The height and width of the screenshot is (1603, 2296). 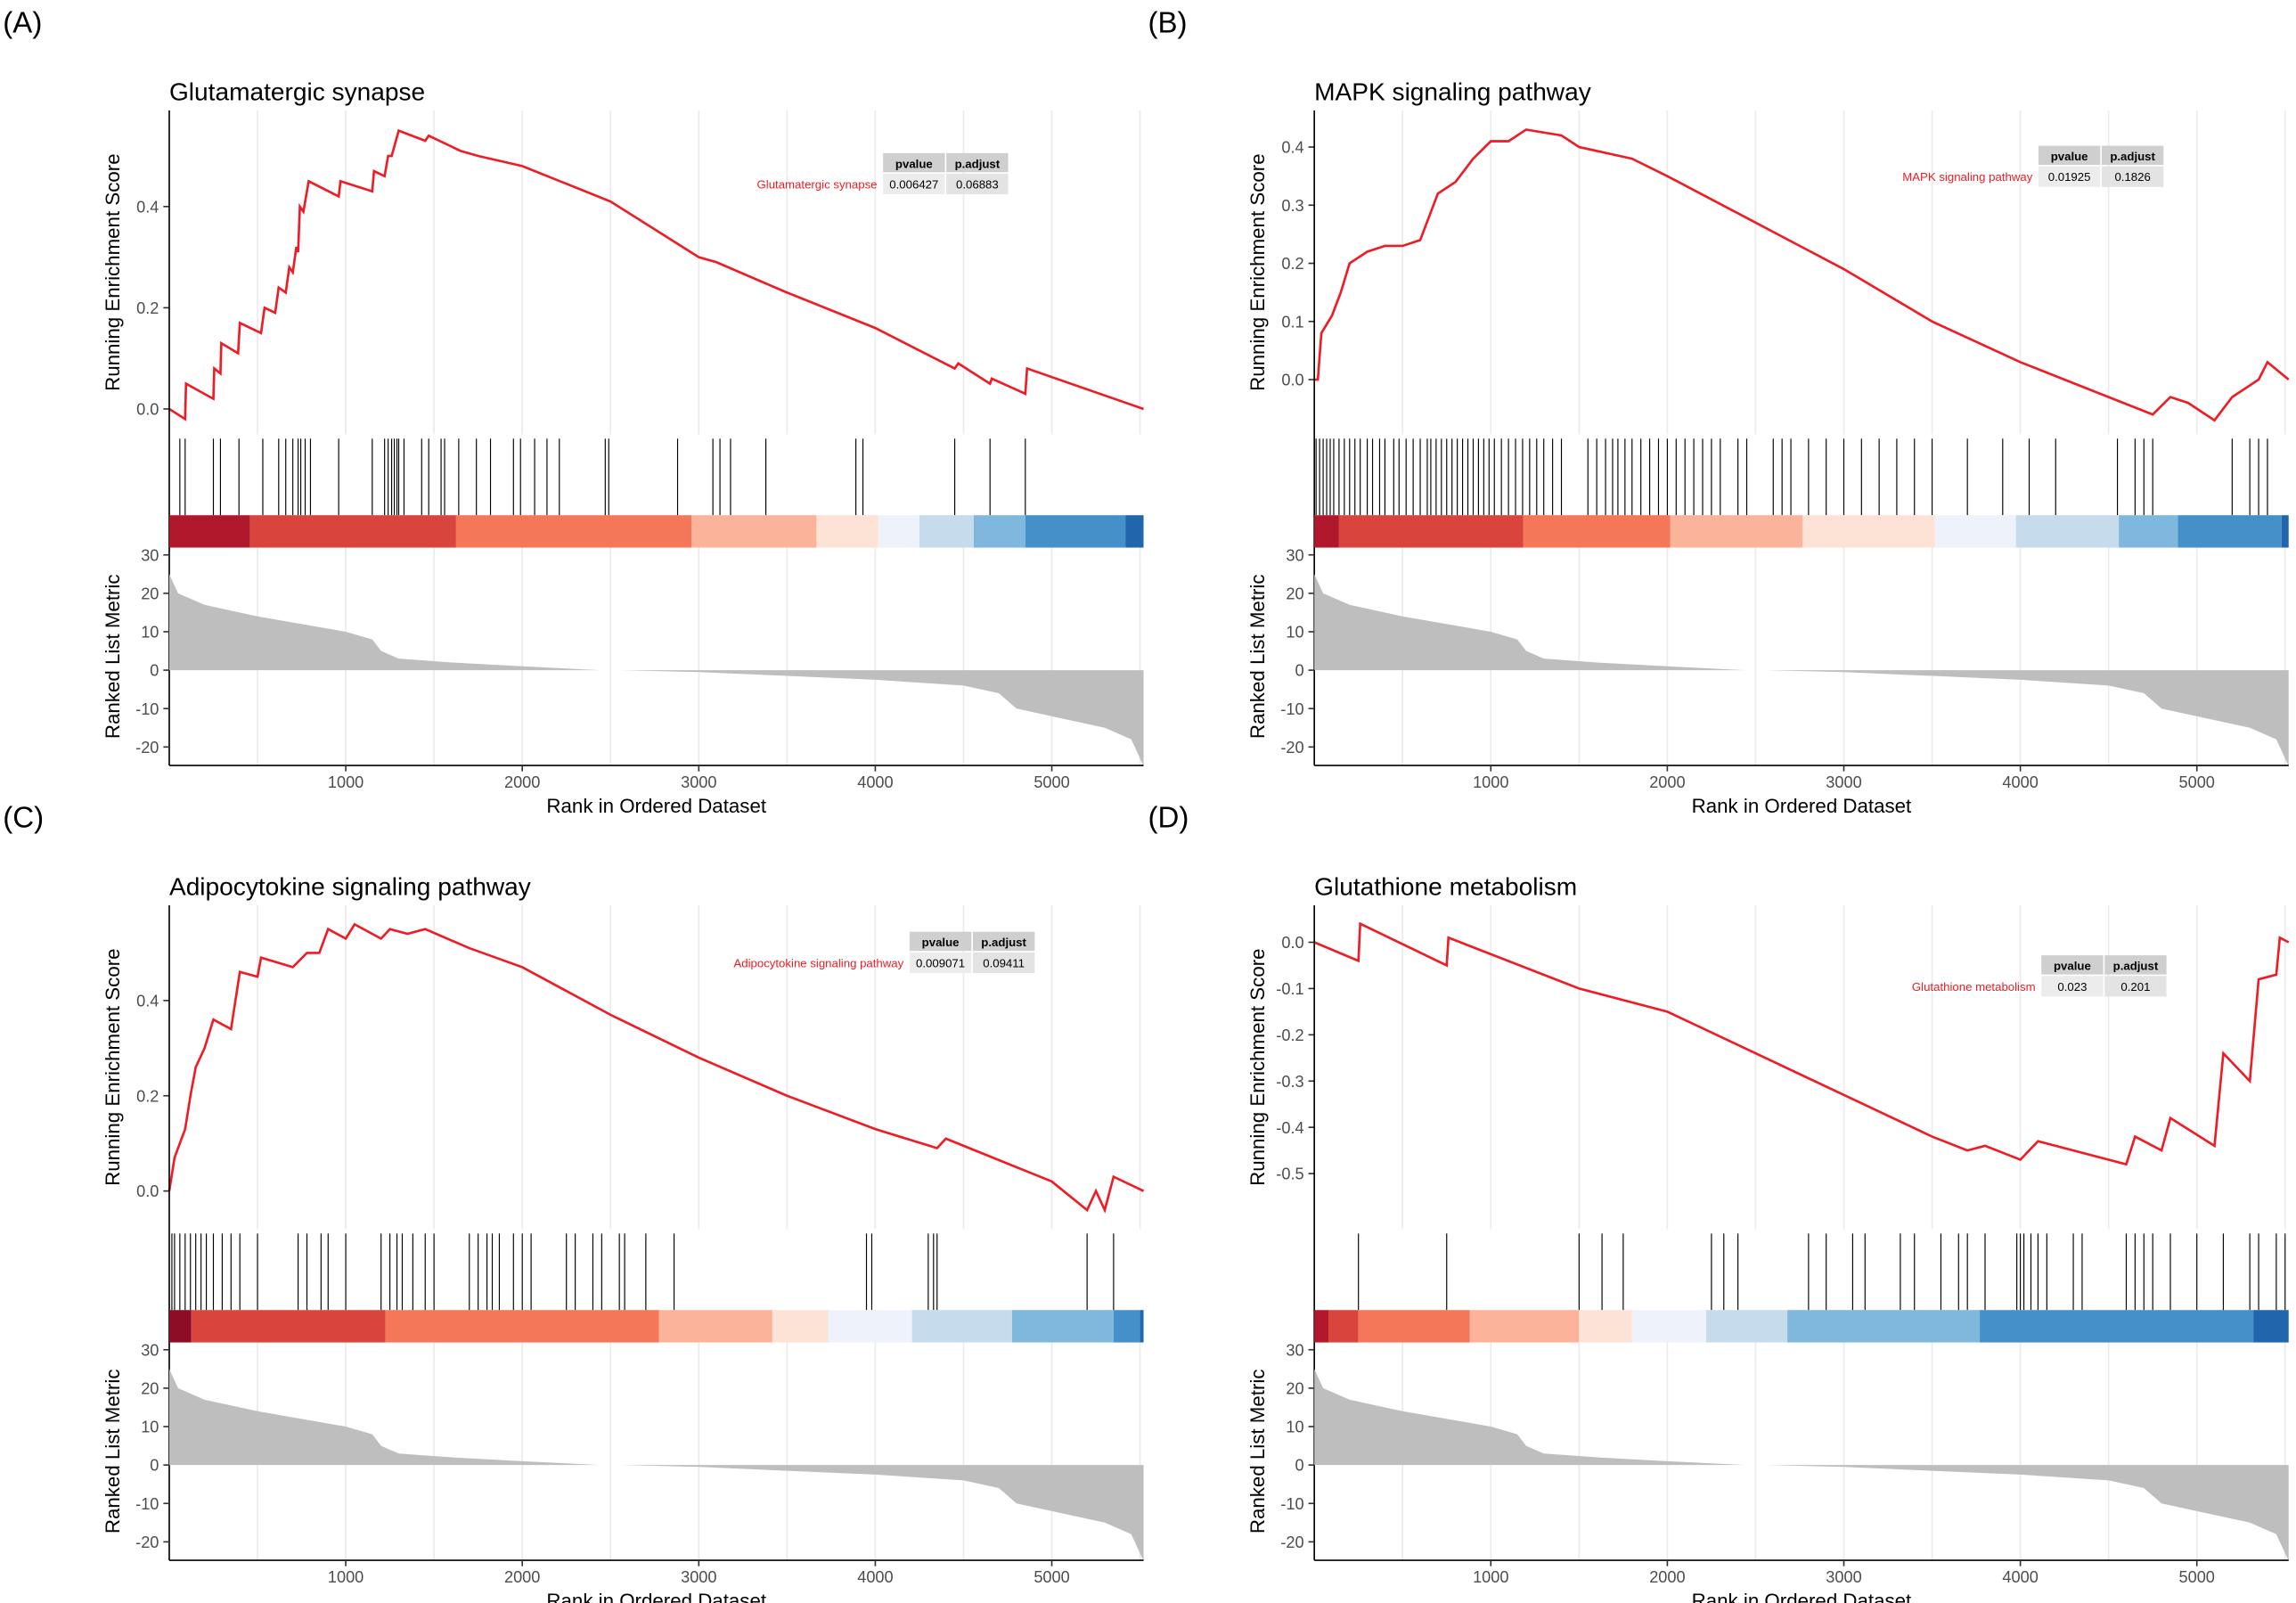 I want to click on metric-axis-title: Ranked List Metric, so click(x=113, y=657).